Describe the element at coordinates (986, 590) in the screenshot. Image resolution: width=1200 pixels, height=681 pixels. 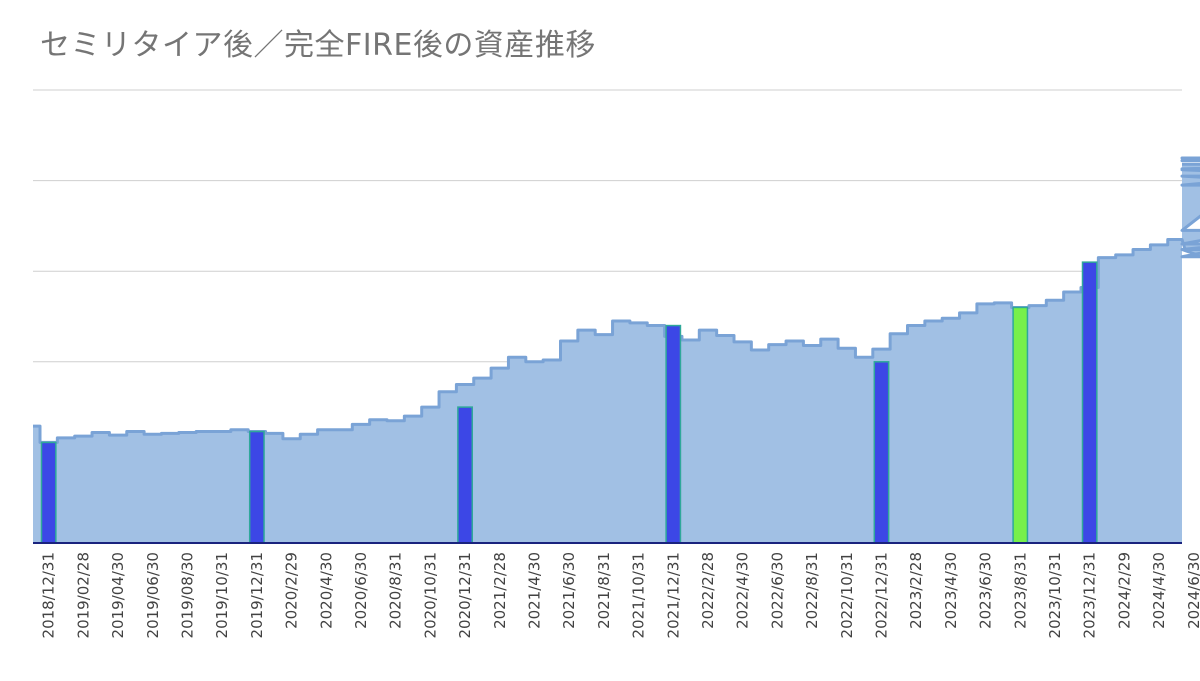
I see `x-tick-label: 2023/6/30` at that location.